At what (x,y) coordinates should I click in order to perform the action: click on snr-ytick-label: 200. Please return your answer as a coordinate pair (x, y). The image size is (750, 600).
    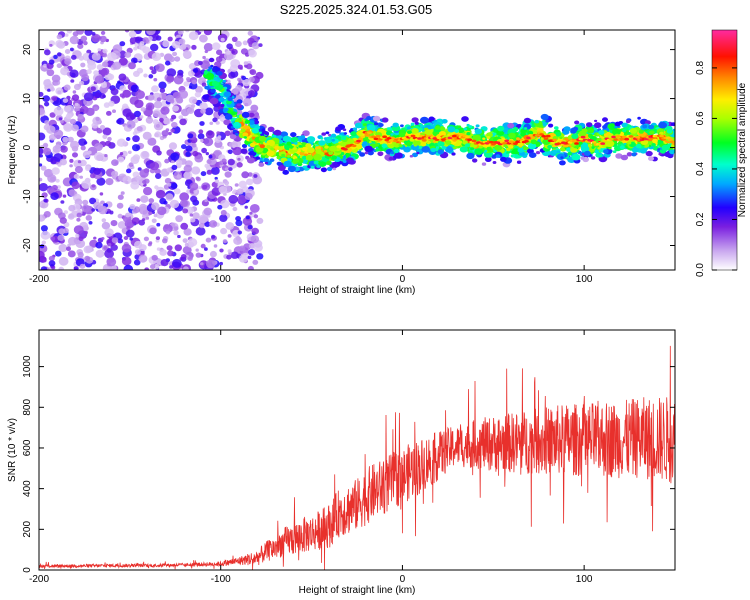
    Looking at the image, I should click on (27, 529).